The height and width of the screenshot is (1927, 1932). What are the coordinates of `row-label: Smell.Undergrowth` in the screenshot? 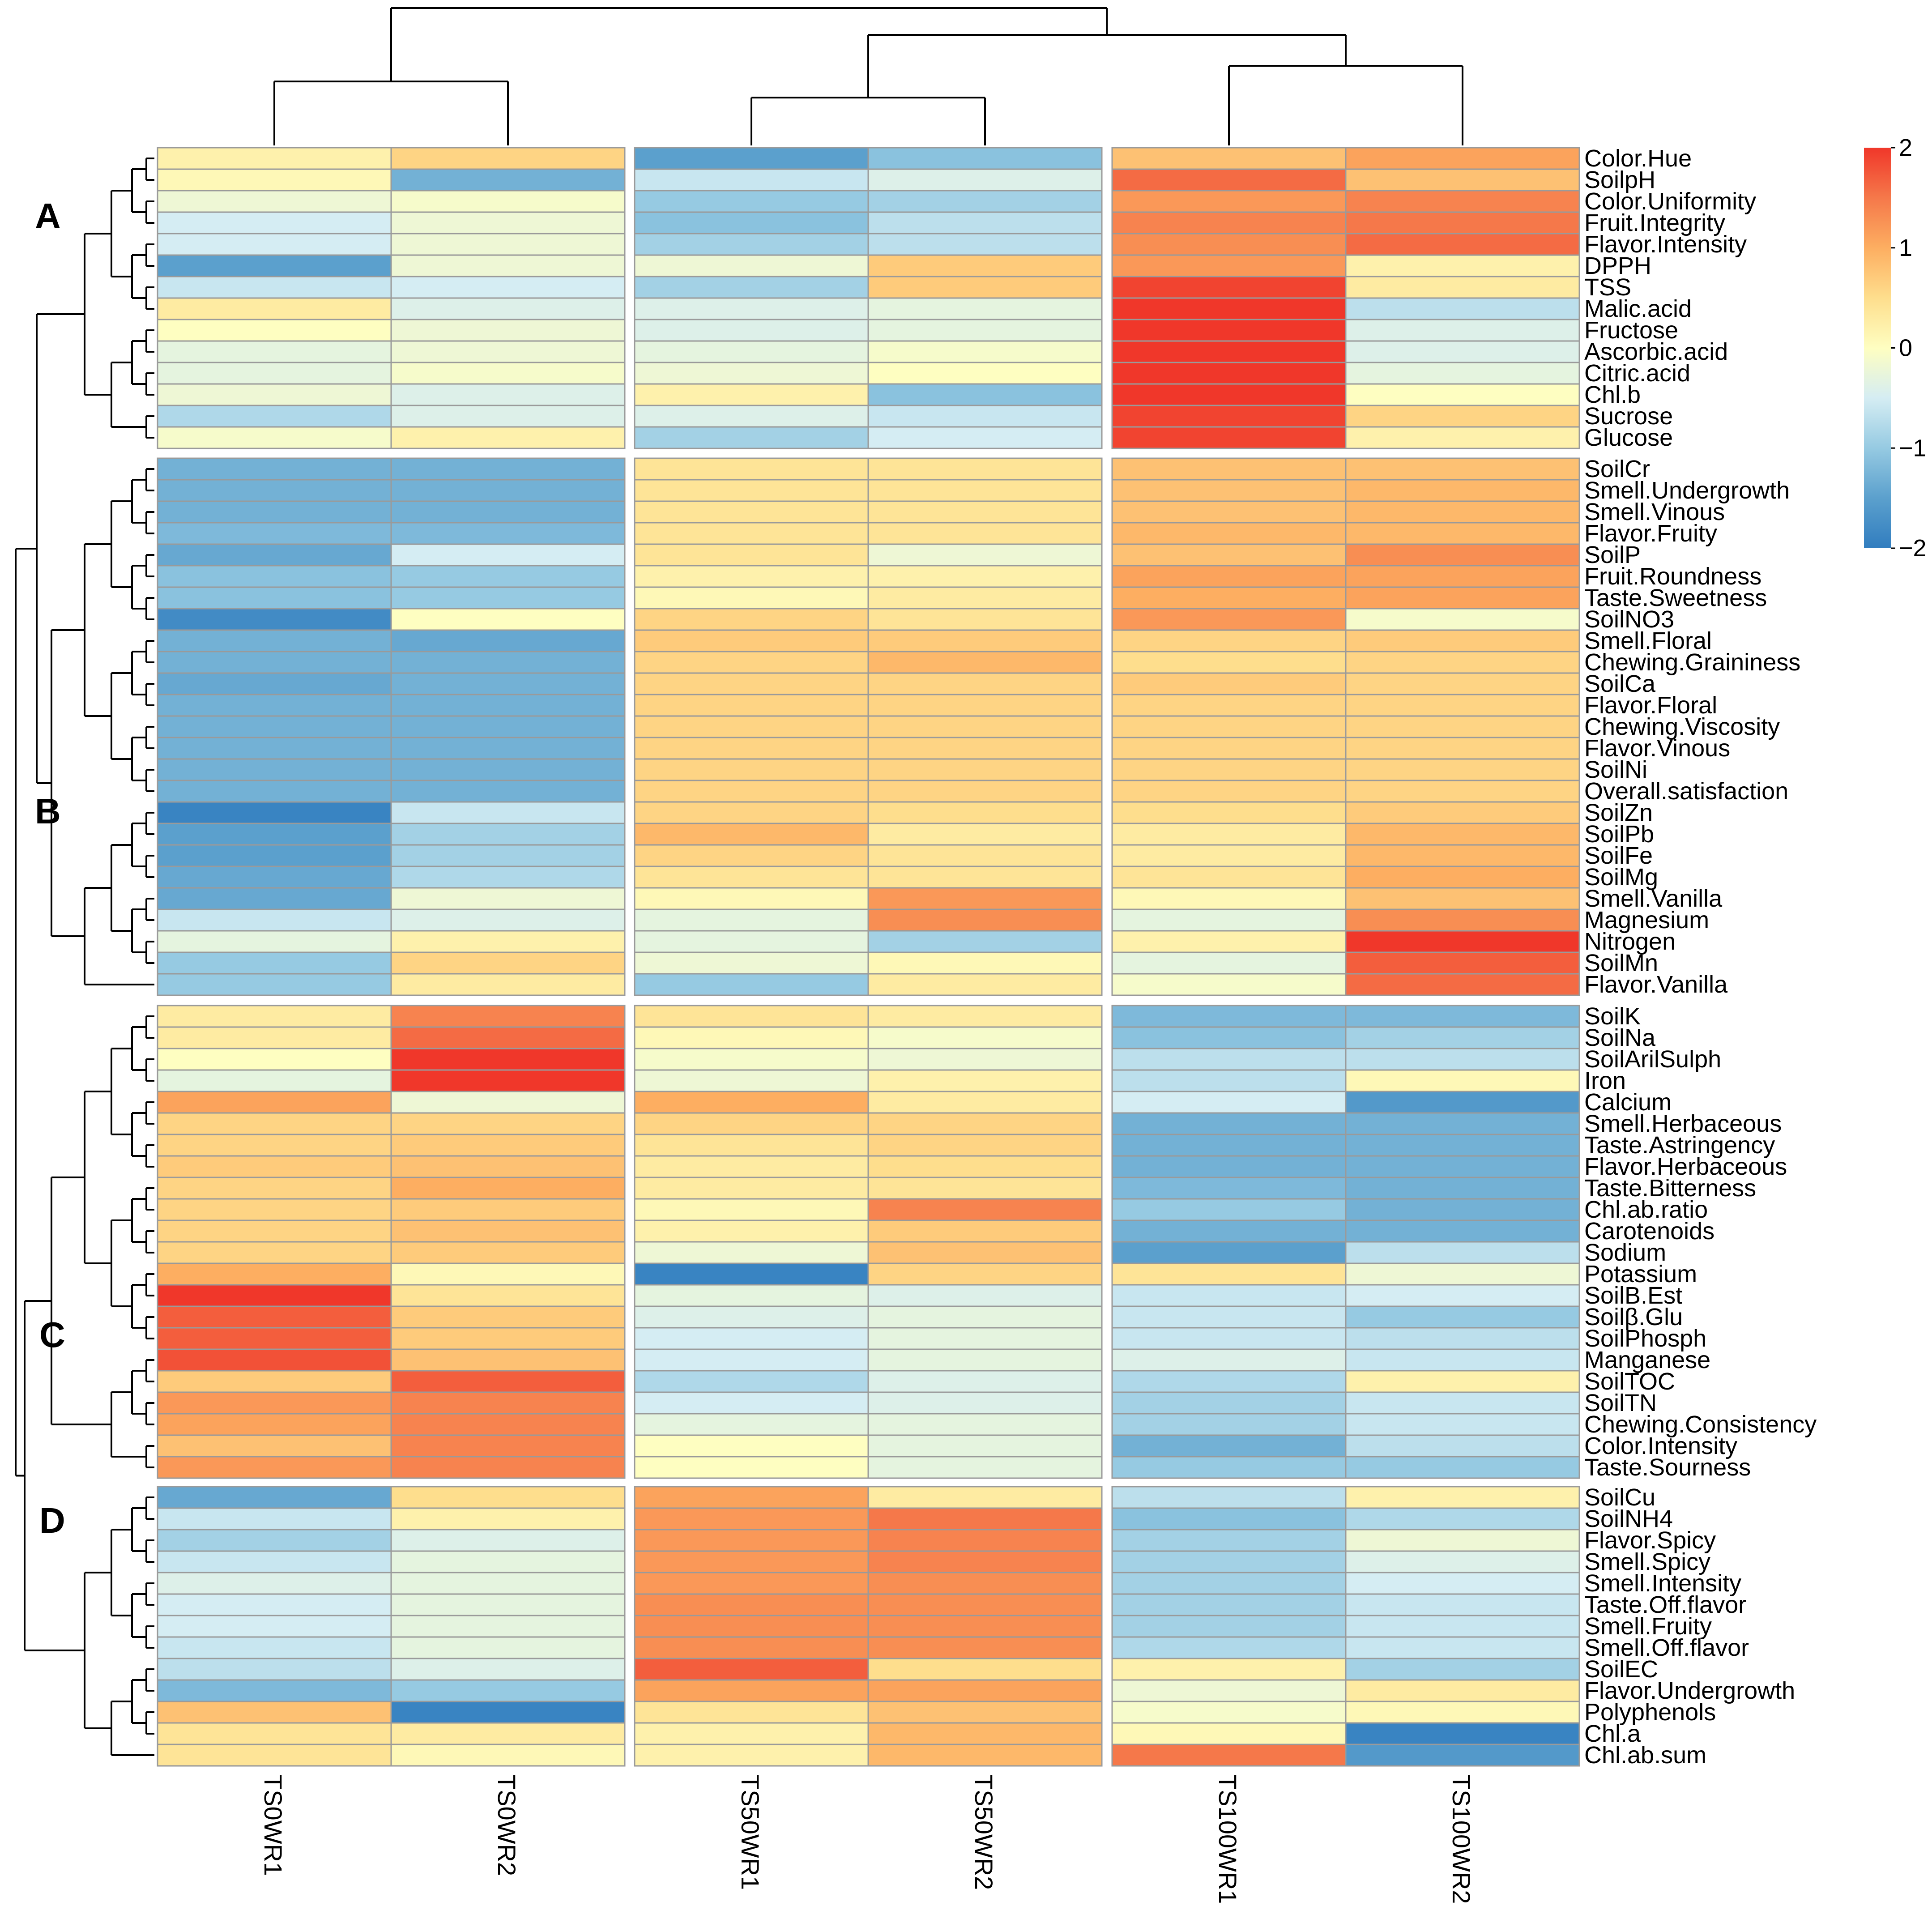 It's located at (1687, 491).